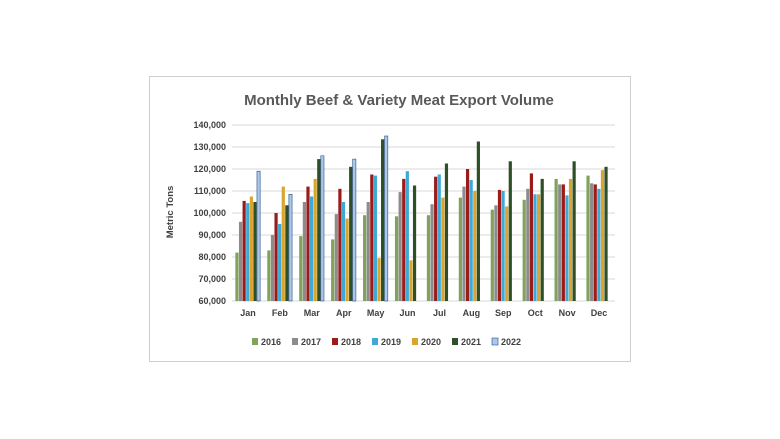 The image size is (780, 439). Describe the element at coordinates (396, 258) in the screenshot. I see `bar-jun-2016` at that location.